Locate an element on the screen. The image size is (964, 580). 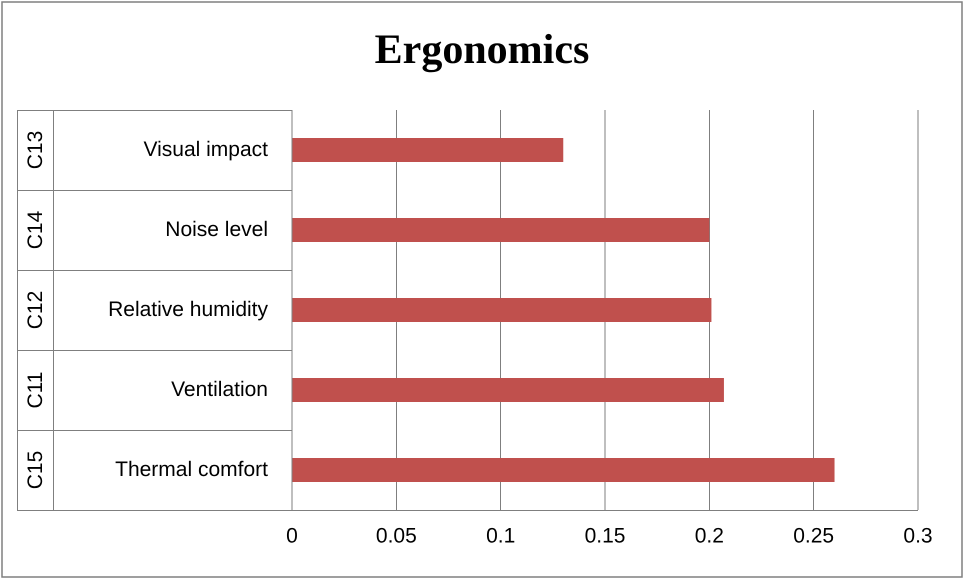
y-tick-label: Thermal comfort is located at coordinates (191, 469).